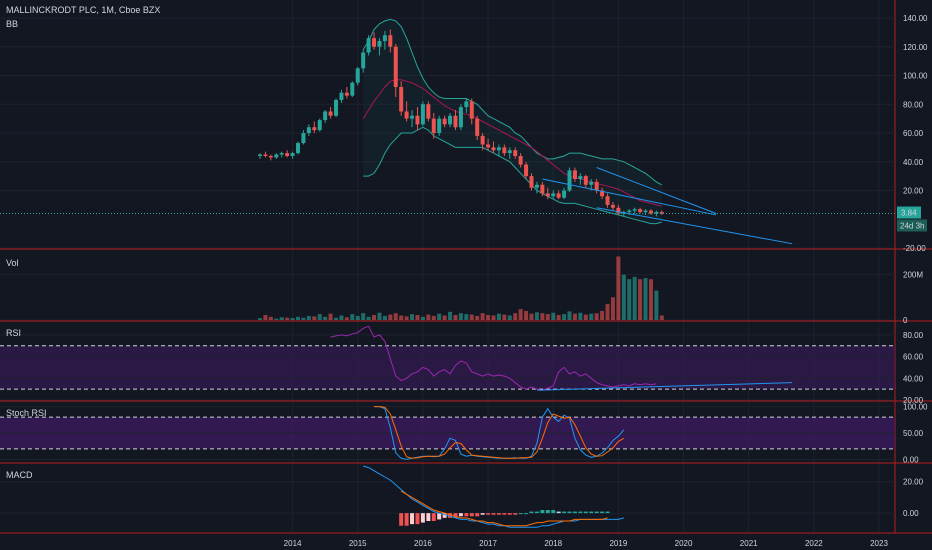  What do you see at coordinates (914, 248) in the screenshot?
I see `y-tick-label: -20.00` at bounding box center [914, 248].